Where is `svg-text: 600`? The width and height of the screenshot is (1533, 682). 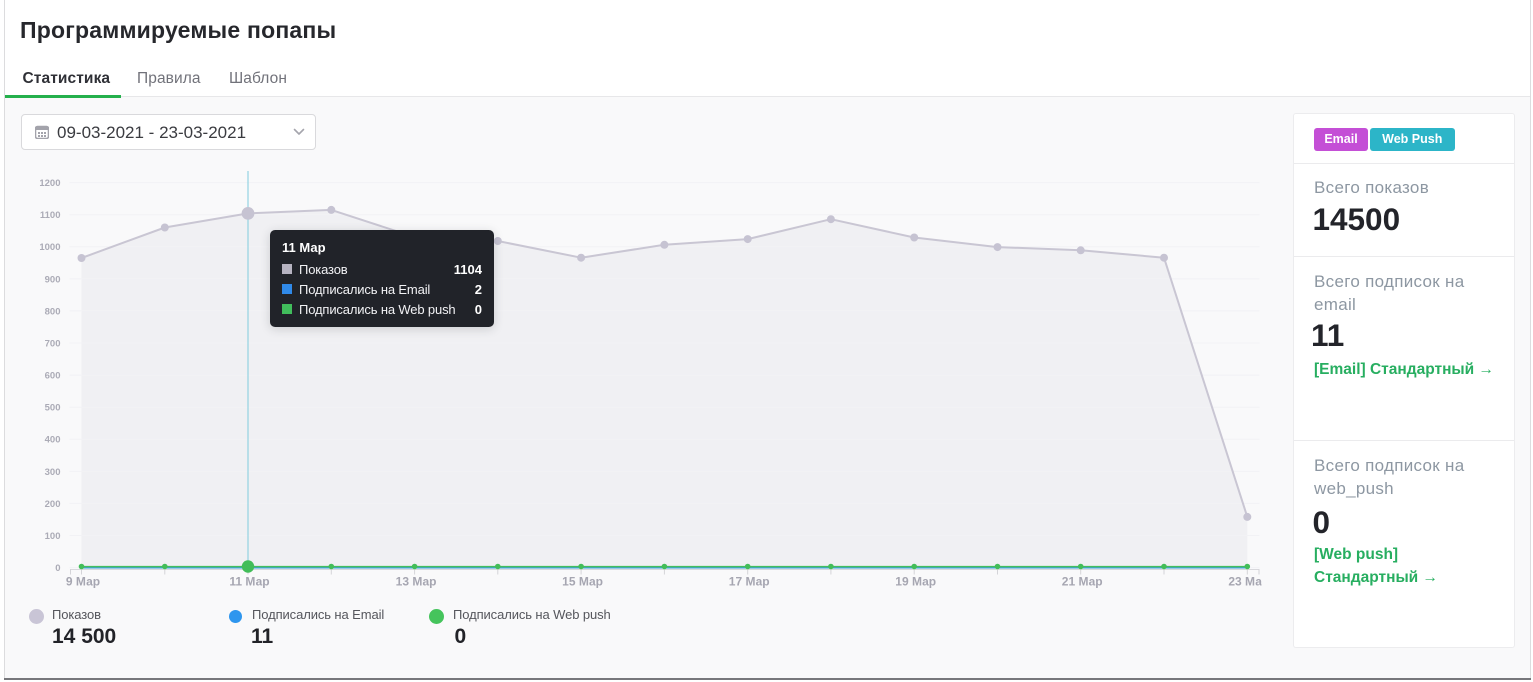
svg-text: 600 is located at coordinates (53, 376).